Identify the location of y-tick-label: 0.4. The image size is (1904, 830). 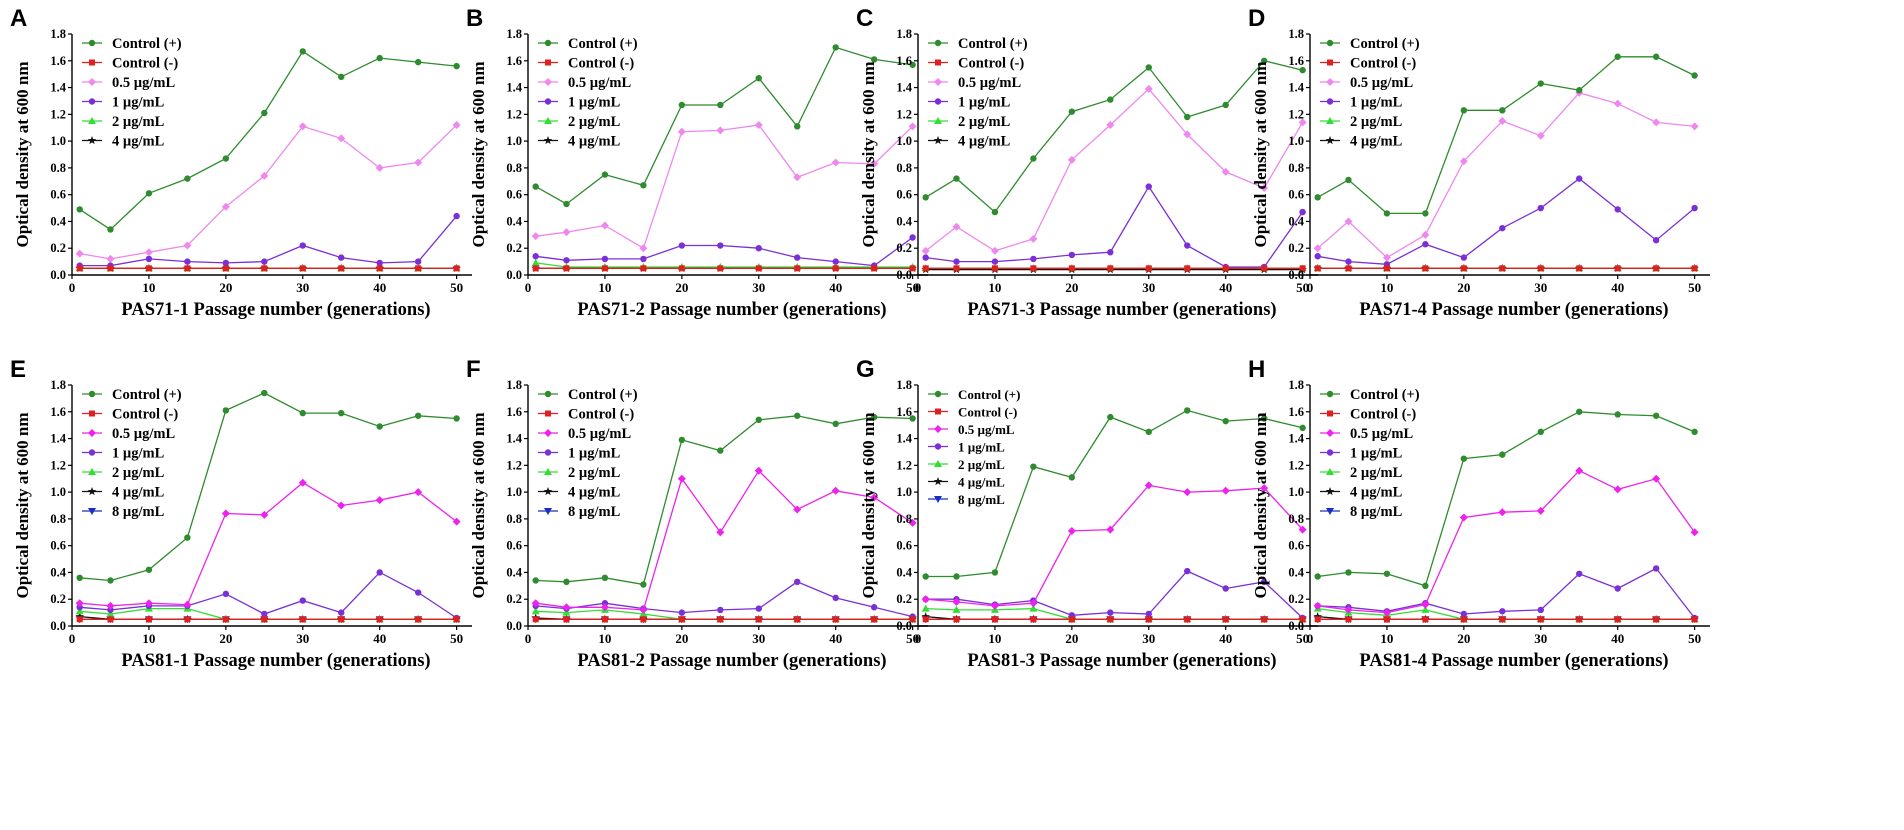
(58, 572).